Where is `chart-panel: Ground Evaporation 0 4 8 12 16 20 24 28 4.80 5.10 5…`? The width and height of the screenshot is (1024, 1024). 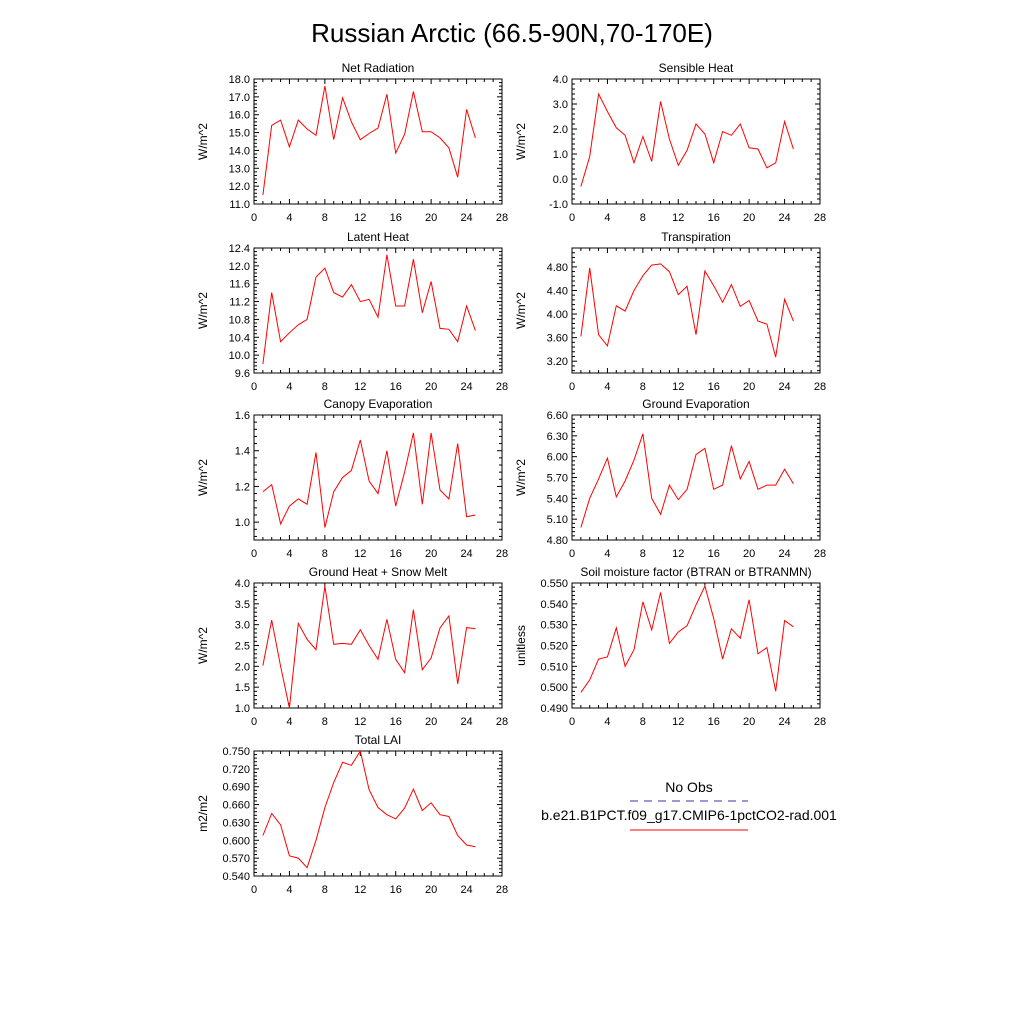 chart-panel: Ground Evaporation 0 4 8 12 16 20 24 28 4.80 5.10 5… is located at coordinates (670, 478).